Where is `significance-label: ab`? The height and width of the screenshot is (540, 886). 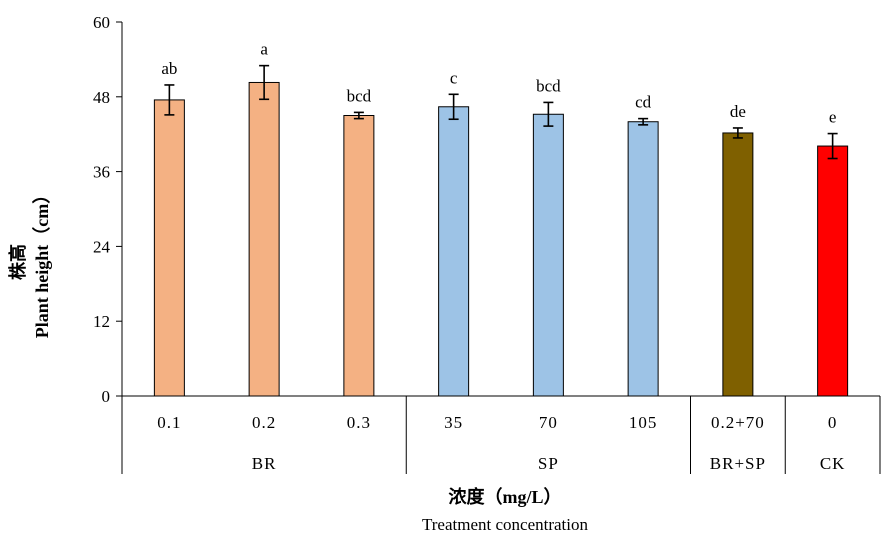 significance-label: ab is located at coordinates (169, 68).